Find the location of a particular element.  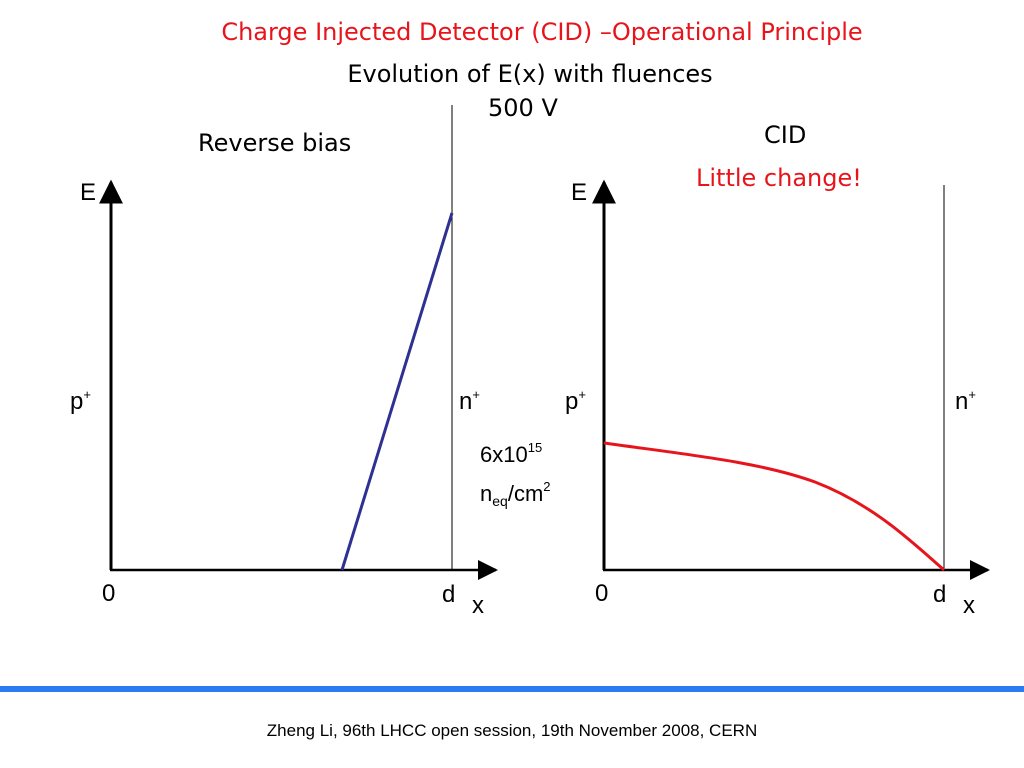

left-origin-label: 0 is located at coordinates (109, 593).